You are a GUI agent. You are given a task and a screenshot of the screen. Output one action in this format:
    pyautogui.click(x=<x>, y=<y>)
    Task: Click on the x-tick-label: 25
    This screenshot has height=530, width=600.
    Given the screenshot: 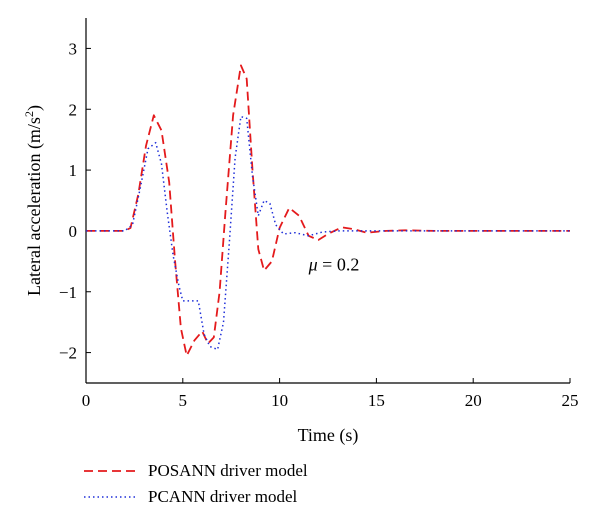 What is the action you would take?
    pyautogui.click(x=570, y=400)
    